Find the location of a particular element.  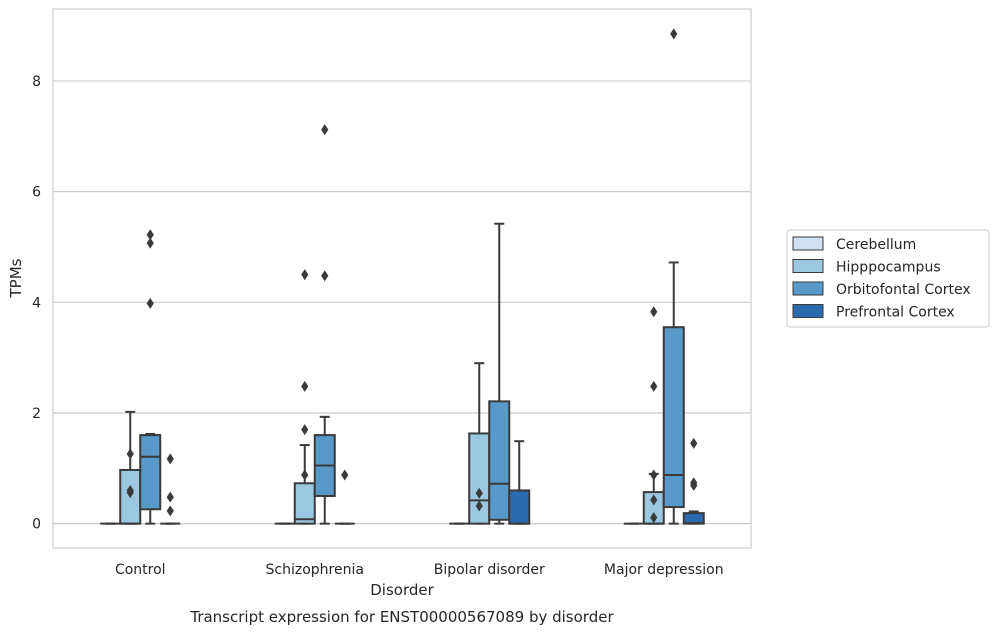

legend-item: Hipppocampus is located at coordinates (866, 267).